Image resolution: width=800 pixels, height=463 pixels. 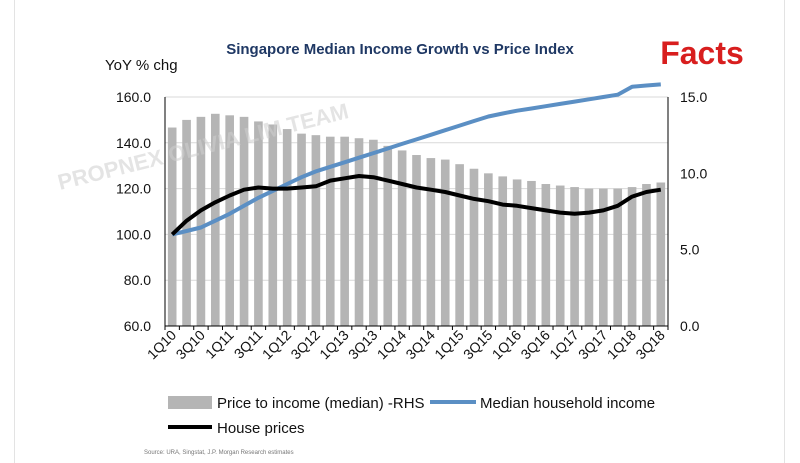 What do you see at coordinates (133, 234) in the screenshot?
I see `left-tick-label: 100.0` at bounding box center [133, 234].